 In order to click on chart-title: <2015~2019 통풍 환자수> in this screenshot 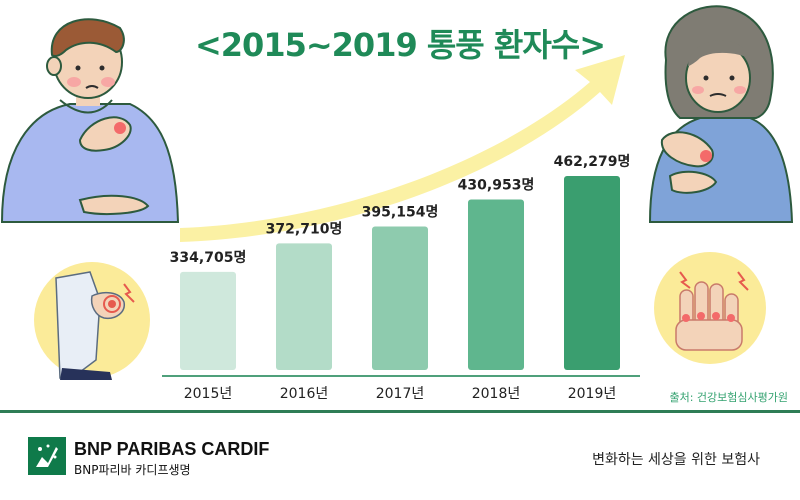, I will do `click(400, 45)`.